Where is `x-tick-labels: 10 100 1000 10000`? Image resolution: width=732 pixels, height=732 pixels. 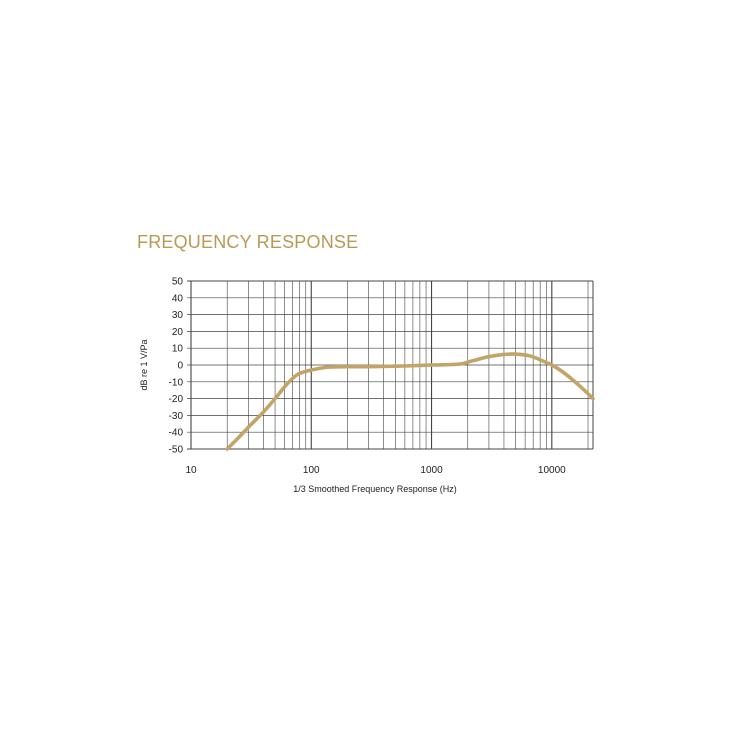 x-tick-labels: 10 100 1000 10000 is located at coordinates (375, 470).